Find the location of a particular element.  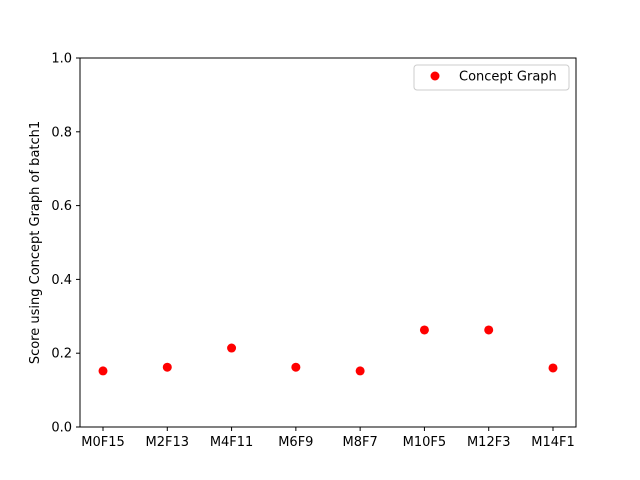

legend: Concept Graph is located at coordinates (491, 77).